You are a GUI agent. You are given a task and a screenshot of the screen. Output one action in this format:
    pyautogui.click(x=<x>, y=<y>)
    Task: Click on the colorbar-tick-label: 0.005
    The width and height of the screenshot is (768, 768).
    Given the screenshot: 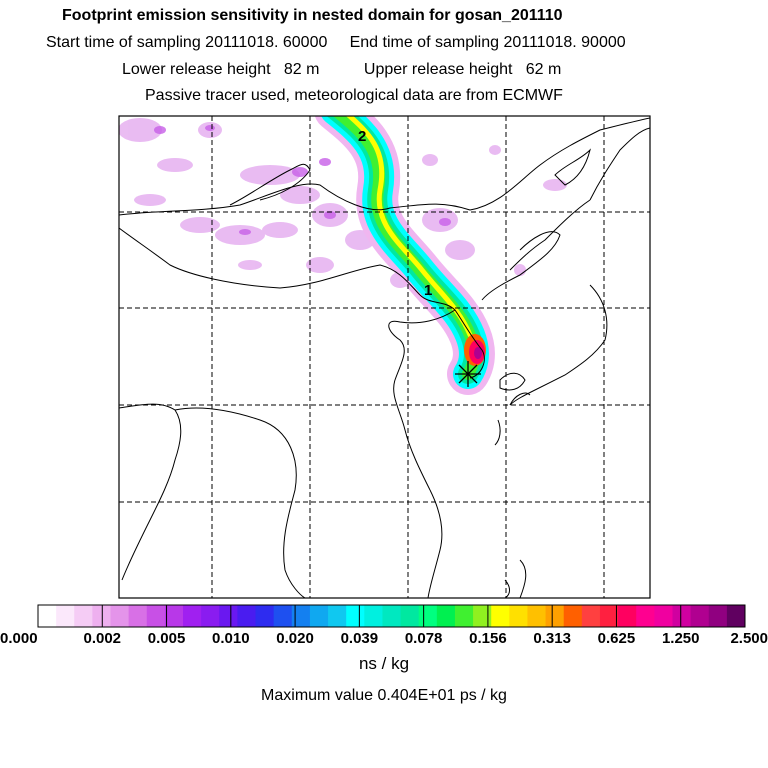 What is the action you would take?
    pyautogui.click(x=166, y=638)
    